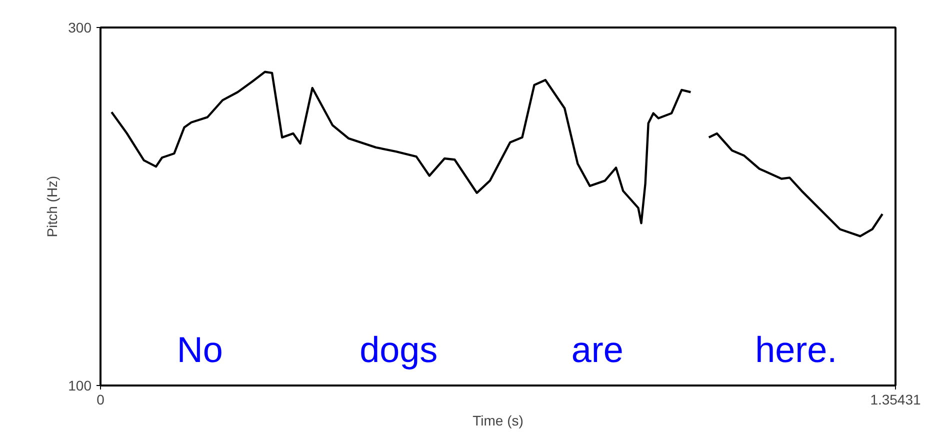  What do you see at coordinates (896, 400) in the screenshot?
I see `x-tick-label: 1.35431` at bounding box center [896, 400].